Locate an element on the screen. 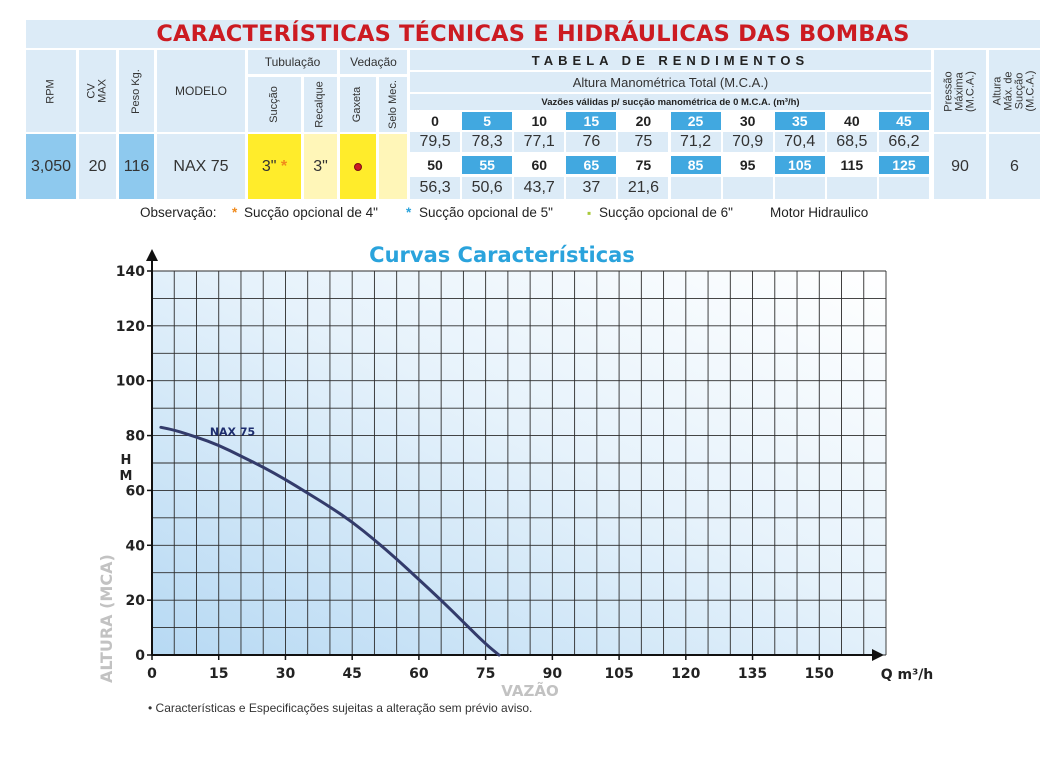 This screenshot has width=1054, height=758. y-tick-label: 0 is located at coordinates (140, 656).